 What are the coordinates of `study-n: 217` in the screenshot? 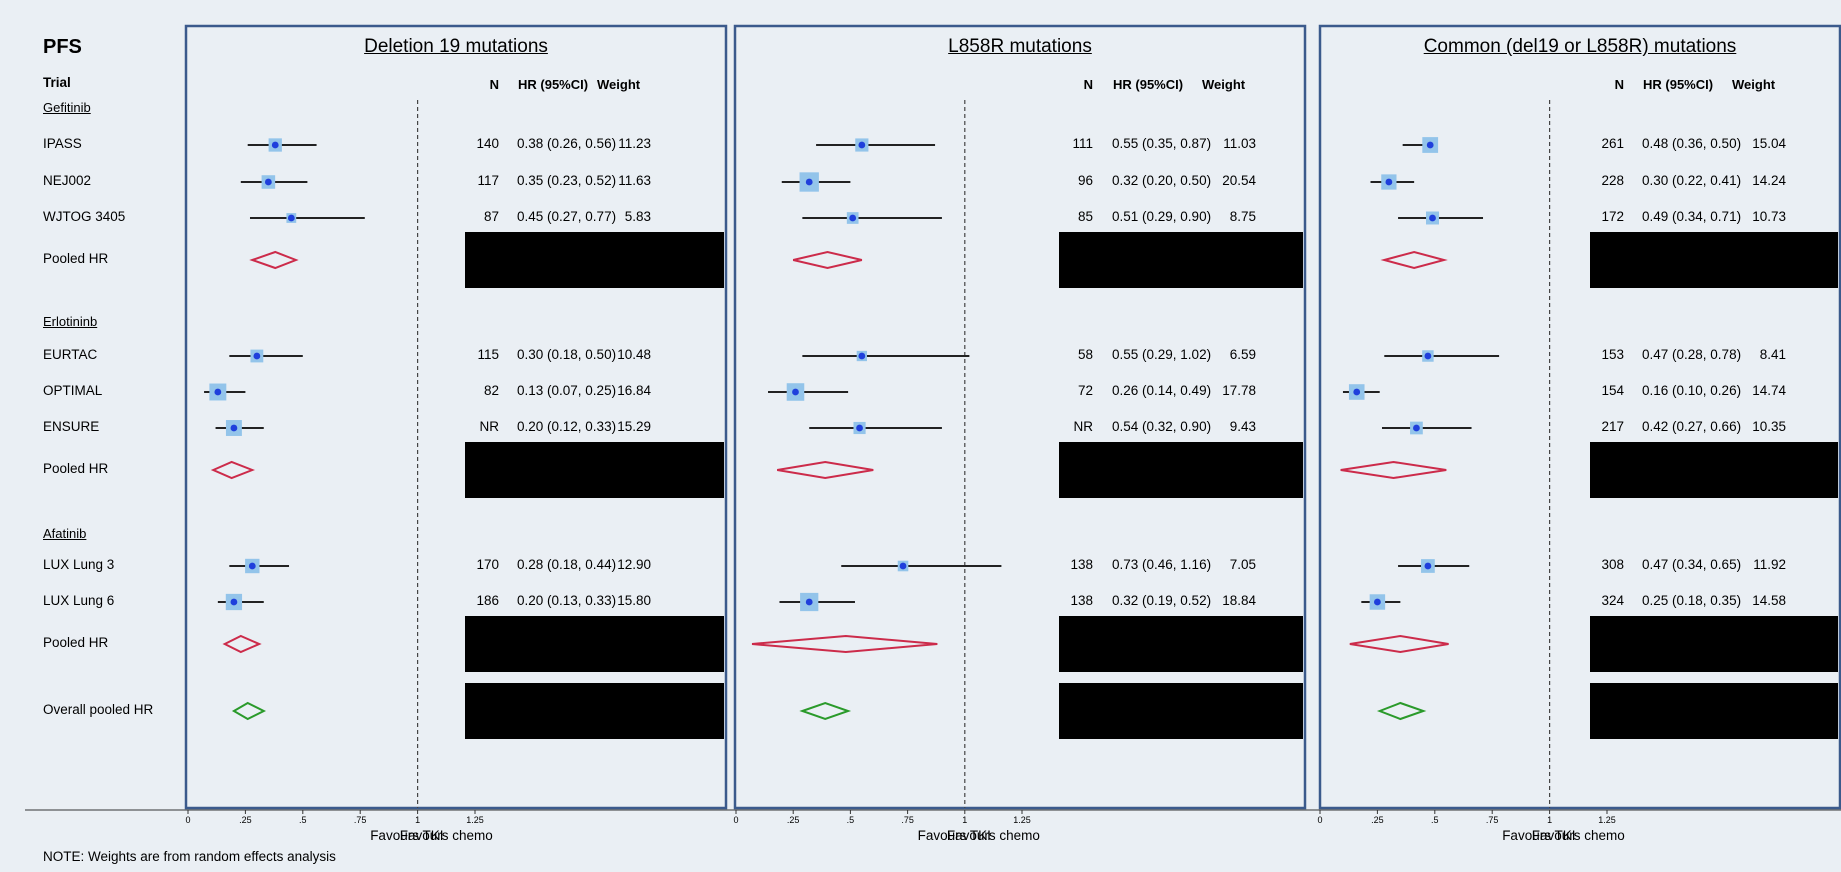 It's located at (1612, 426).